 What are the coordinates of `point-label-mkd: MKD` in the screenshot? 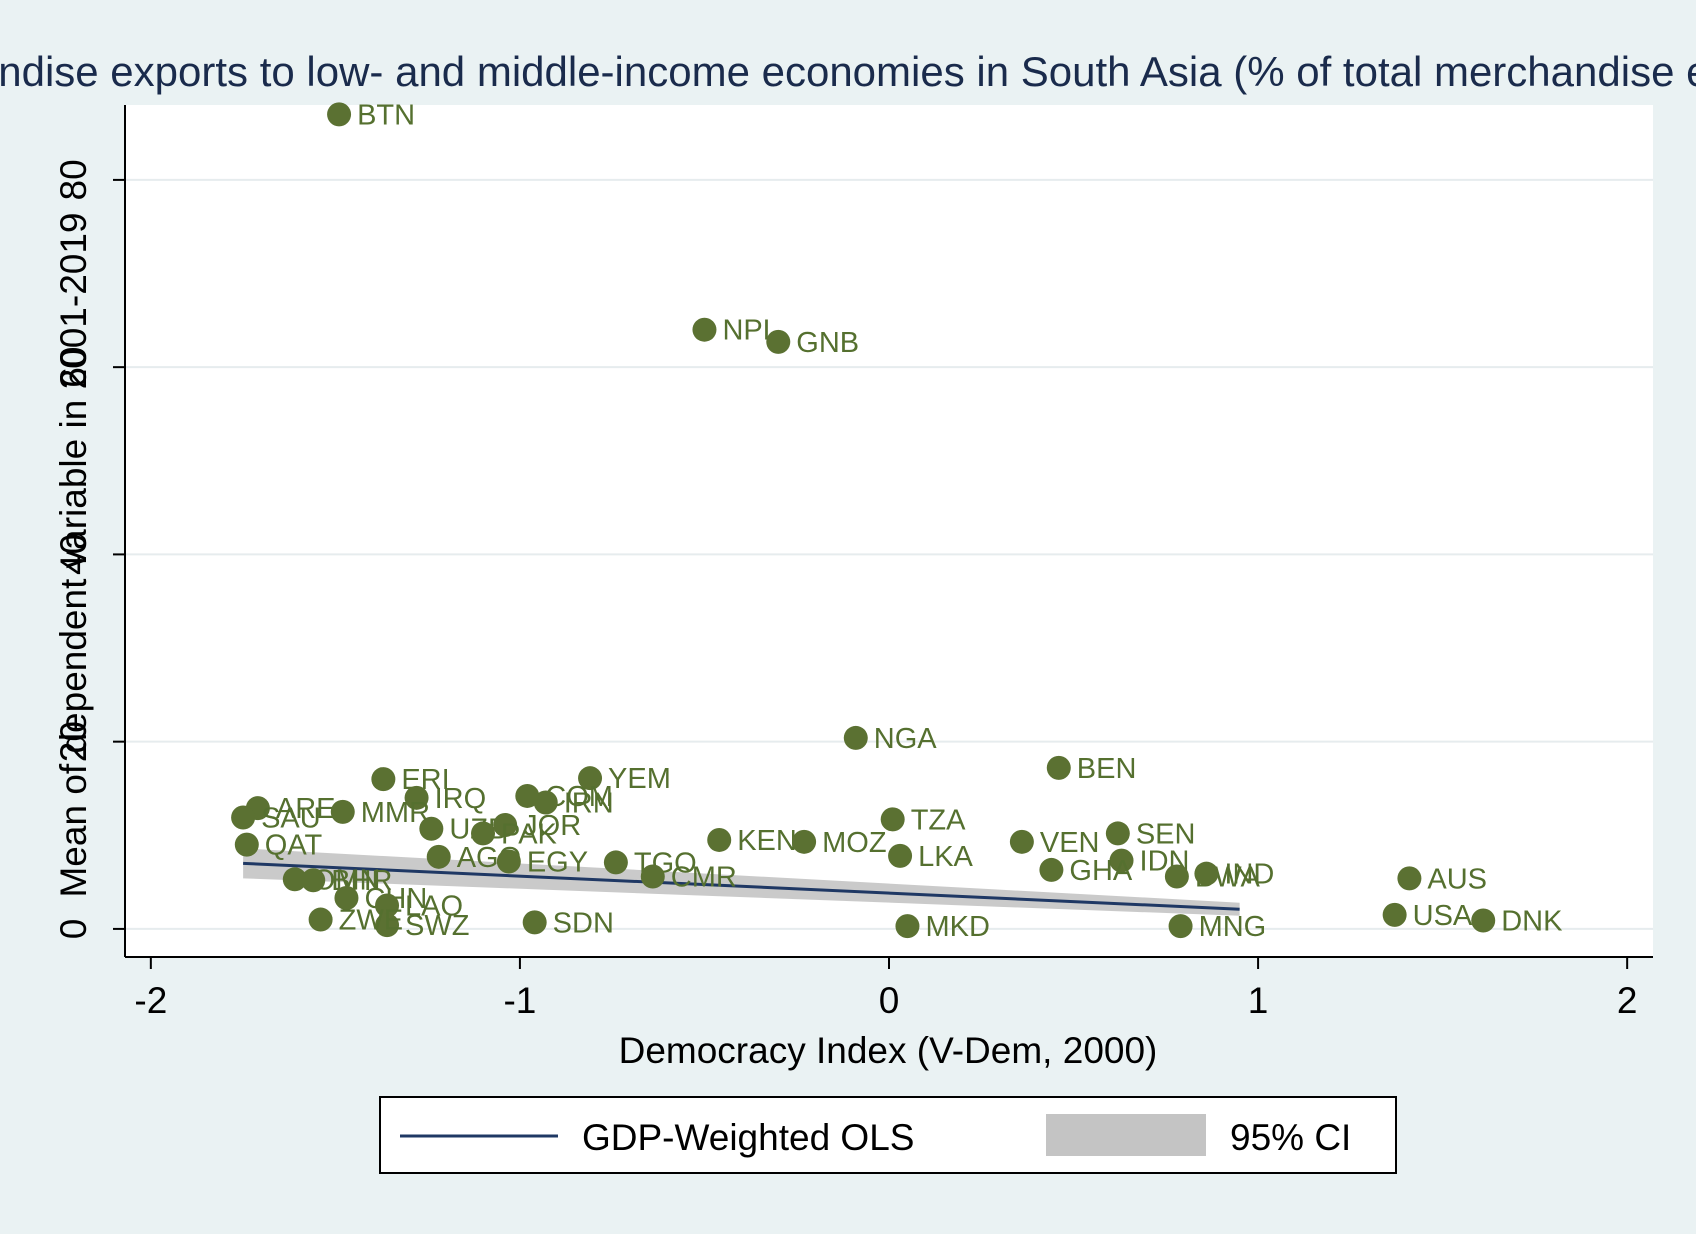 It's located at (957, 927).